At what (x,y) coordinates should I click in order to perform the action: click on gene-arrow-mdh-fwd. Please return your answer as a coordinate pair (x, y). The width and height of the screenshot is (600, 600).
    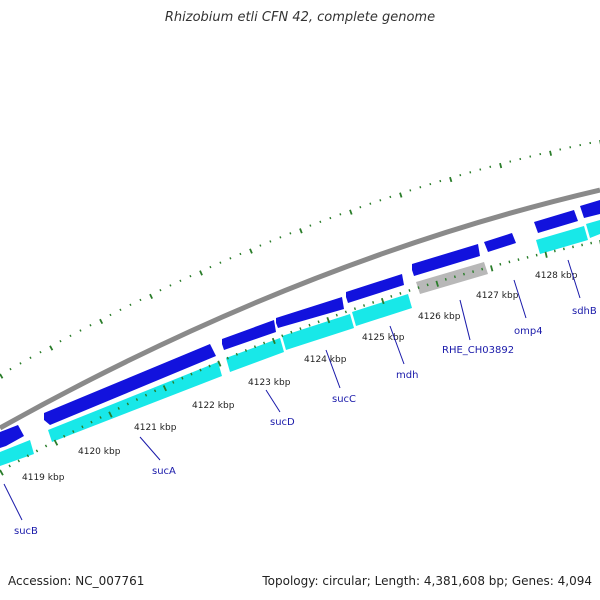
    Looking at the image, I should click on (375, 288).